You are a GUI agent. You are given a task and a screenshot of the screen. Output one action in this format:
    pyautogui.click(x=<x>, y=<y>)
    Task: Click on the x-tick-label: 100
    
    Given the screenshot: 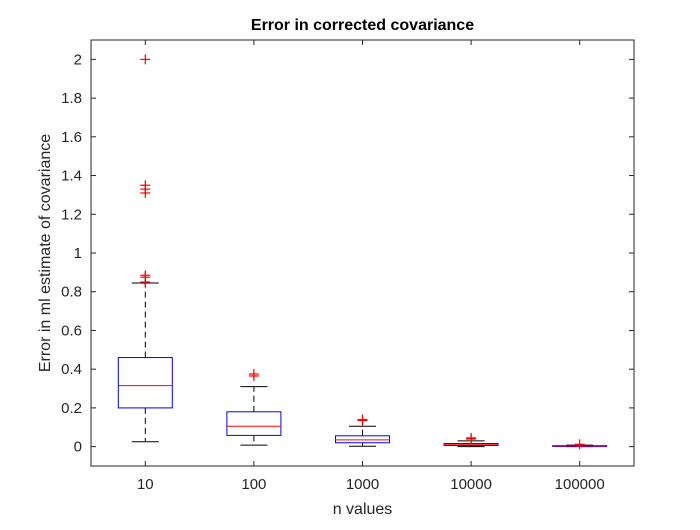 What is the action you would take?
    pyautogui.click(x=253, y=484)
    